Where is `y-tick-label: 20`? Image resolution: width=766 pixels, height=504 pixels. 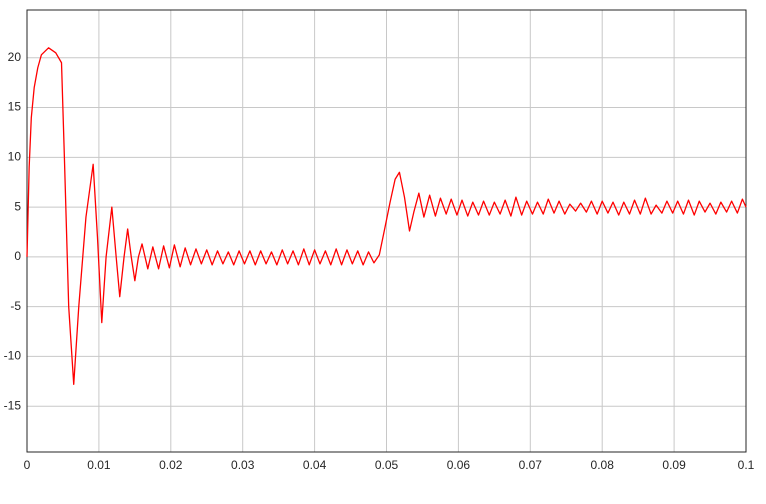 y-tick-label: 20 is located at coordinates (15, 57).